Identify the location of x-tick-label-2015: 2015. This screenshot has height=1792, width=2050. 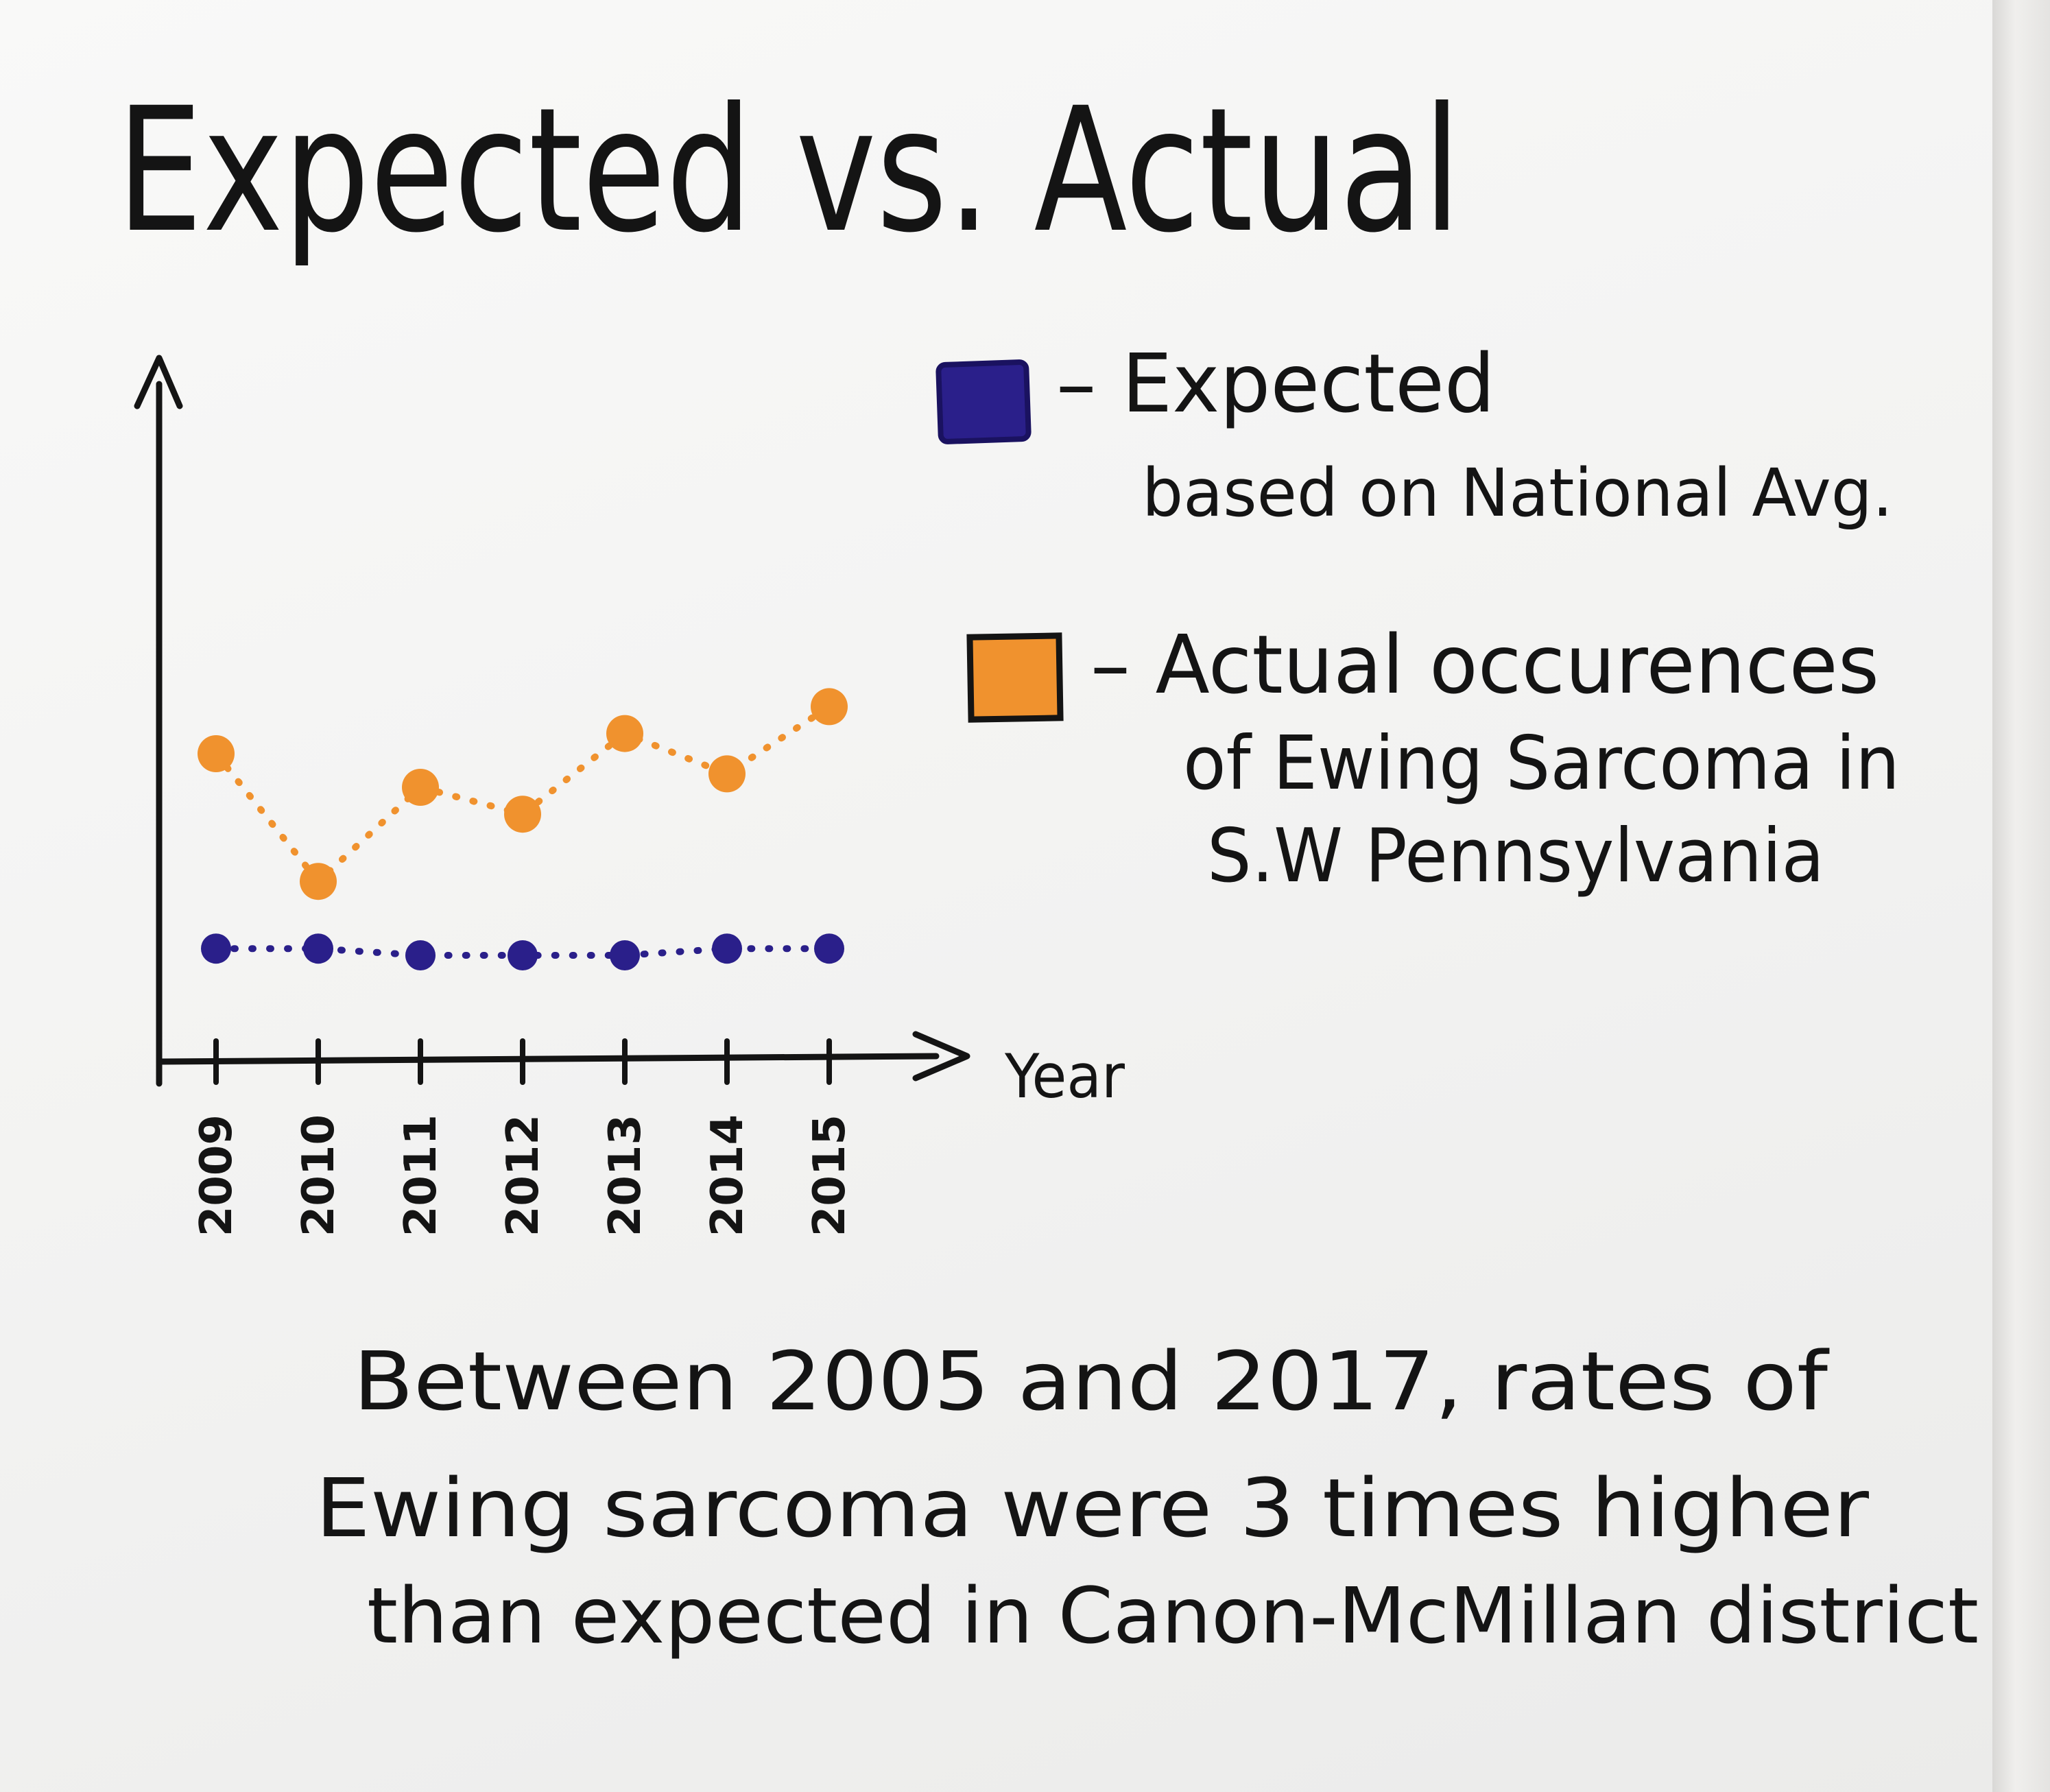
(829, 1175).